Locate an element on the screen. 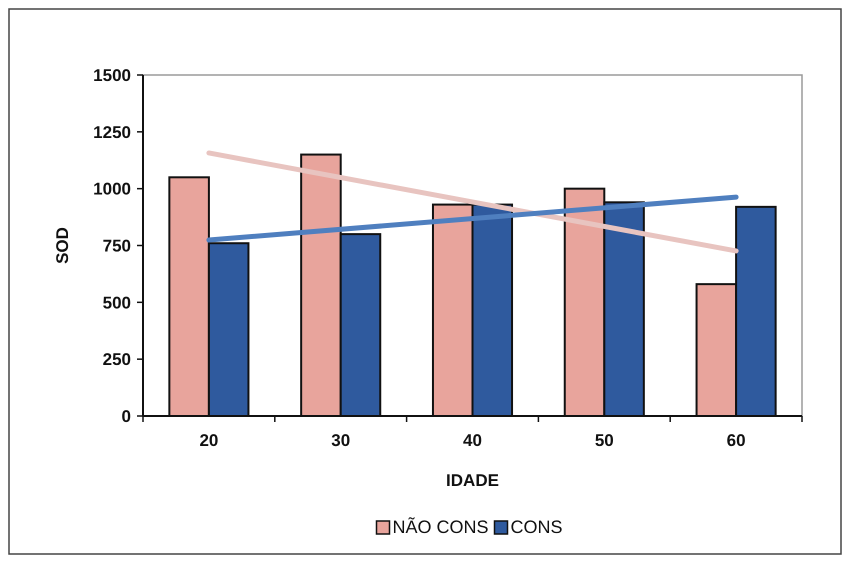 Image resolution: width=850 pixels, height=563 pixels. y-tick-label: 1250 is located at coordinates (112, 132).